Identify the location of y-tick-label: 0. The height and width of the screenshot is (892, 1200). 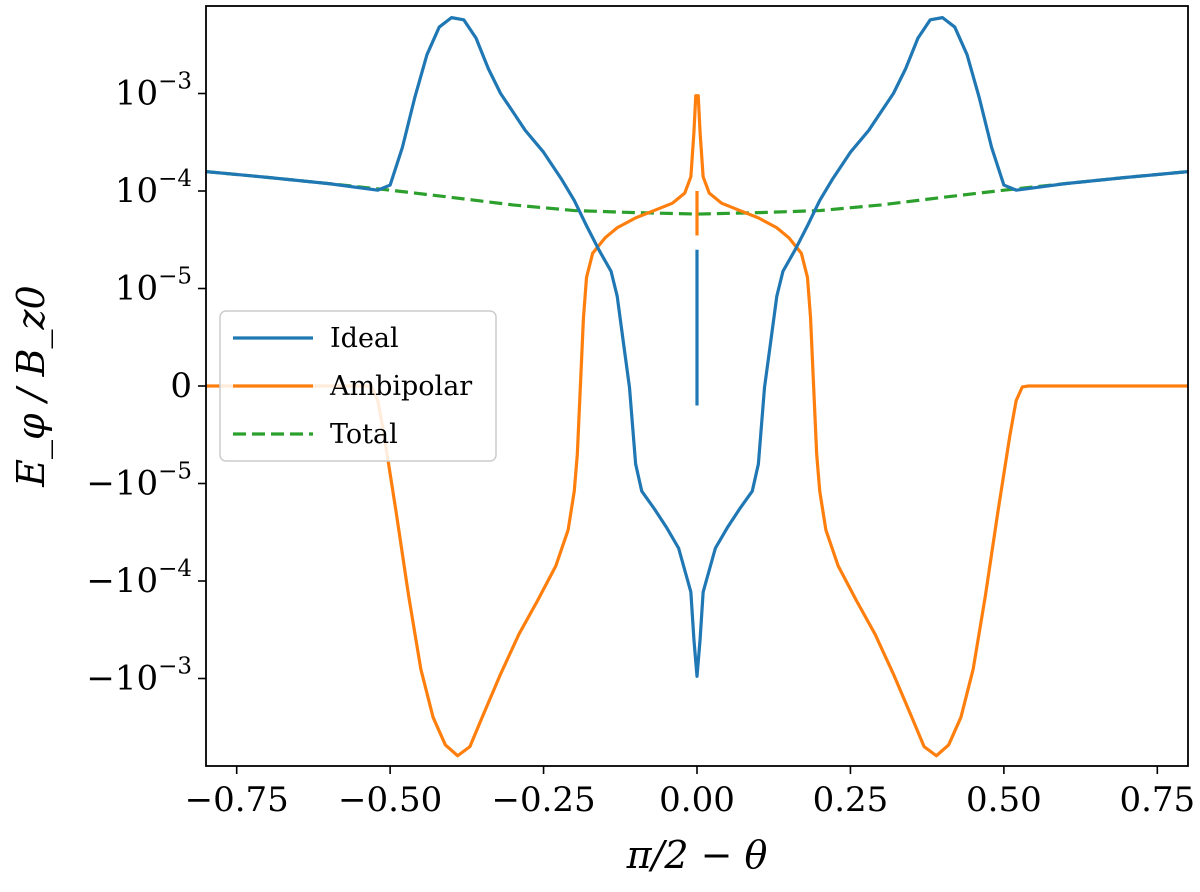
(181, 386).